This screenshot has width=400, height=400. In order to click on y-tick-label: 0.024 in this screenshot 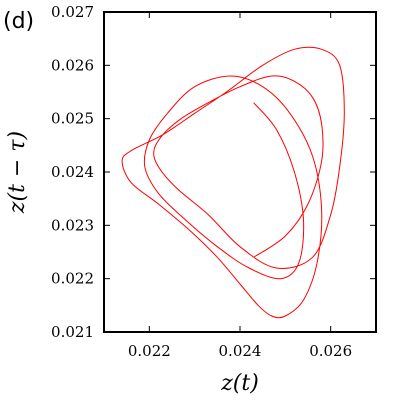, I will do `click(72, 172)`.